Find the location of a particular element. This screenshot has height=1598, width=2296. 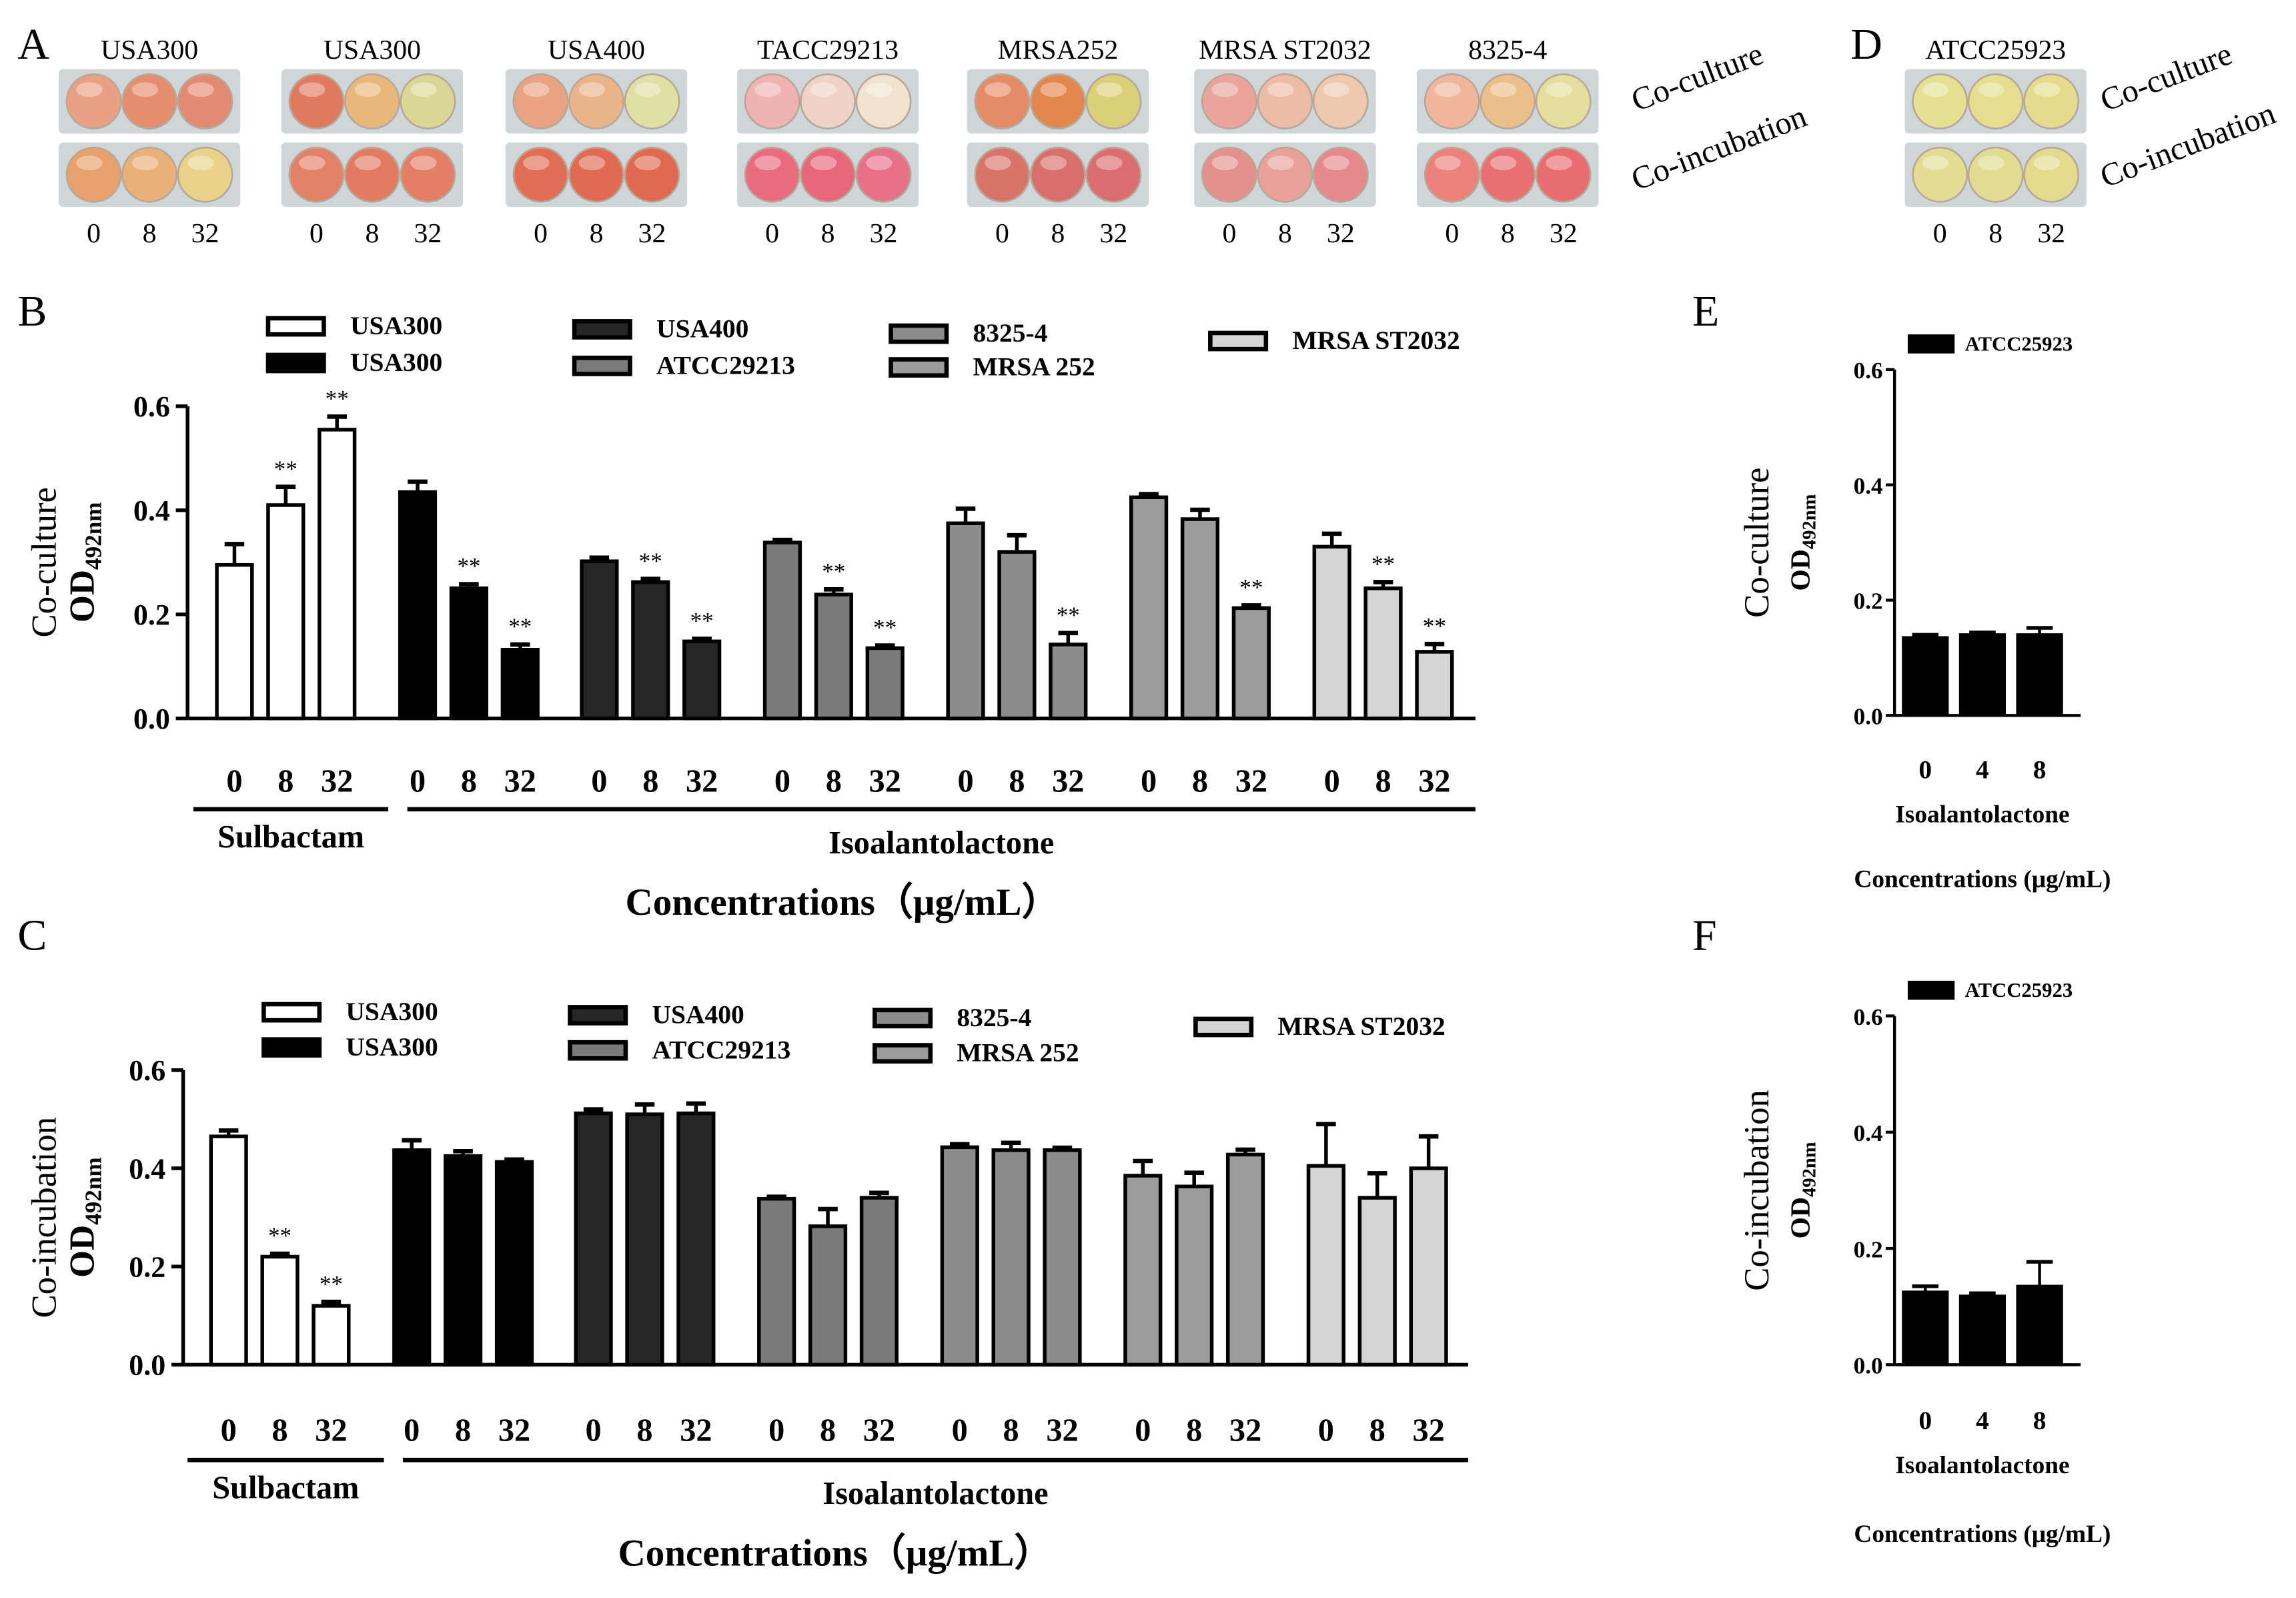

y-axis-unit-od: OD is located at coordinates (82, 596).